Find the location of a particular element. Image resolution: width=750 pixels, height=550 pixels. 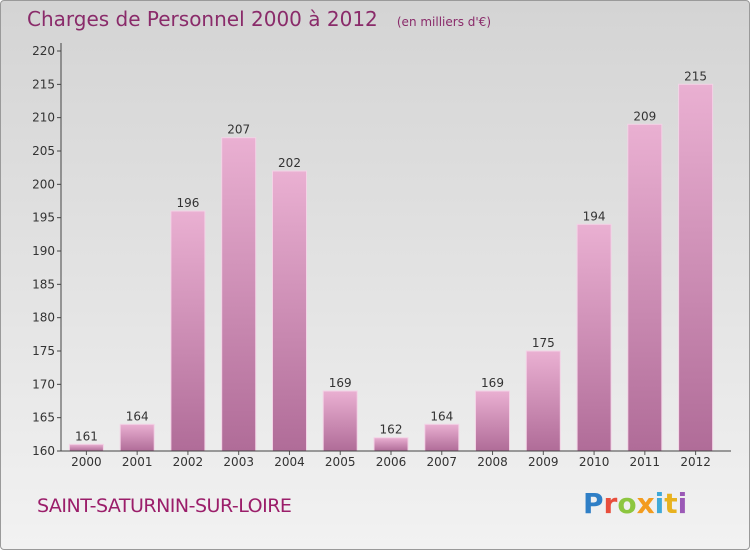

bar-2000 is located at coordinates (86, 447).